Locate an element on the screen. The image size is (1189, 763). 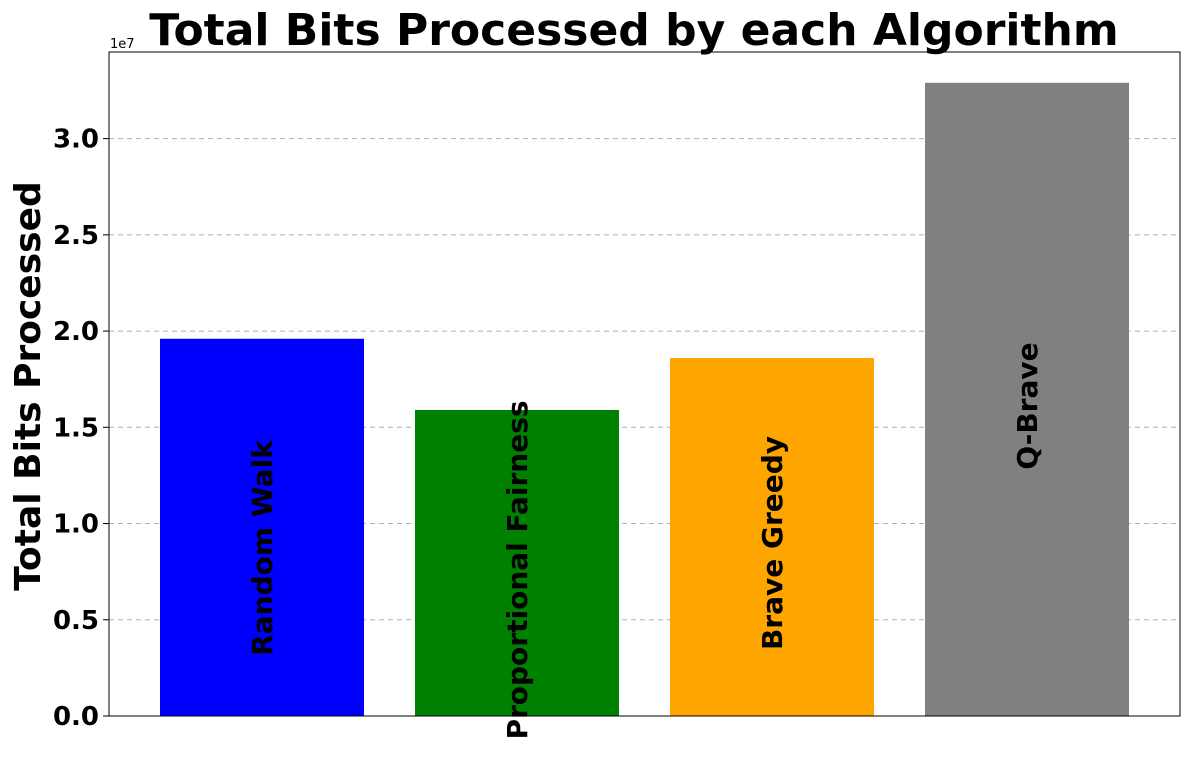
chart-title: Total Bits Processed by each Algorithm is located at coordinates (633, 30).